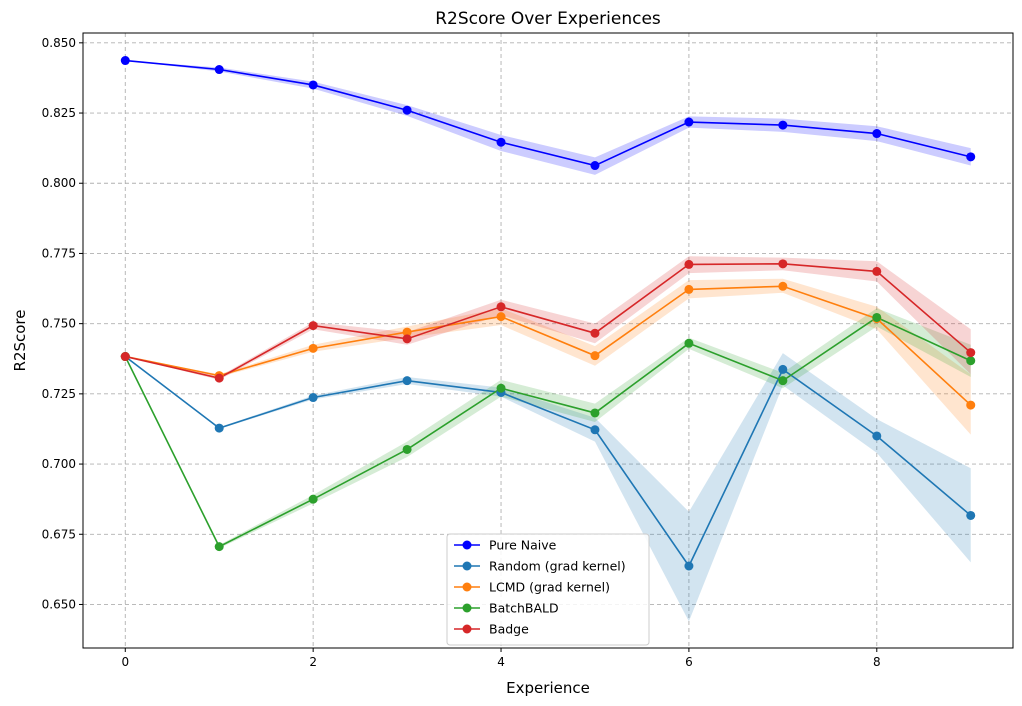 Image resolution: width=1022 pixels, height=706 pixels. I want to click on badge-line, so click(548, 321).